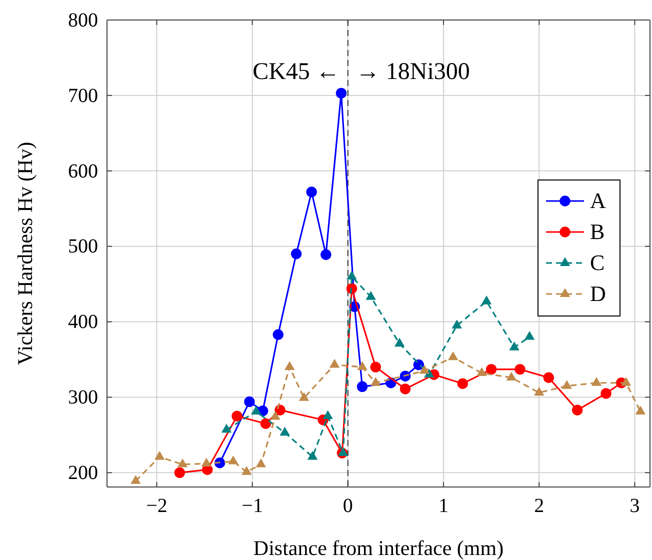  I want to click on x-tick-label: −2, so click(157, 506).